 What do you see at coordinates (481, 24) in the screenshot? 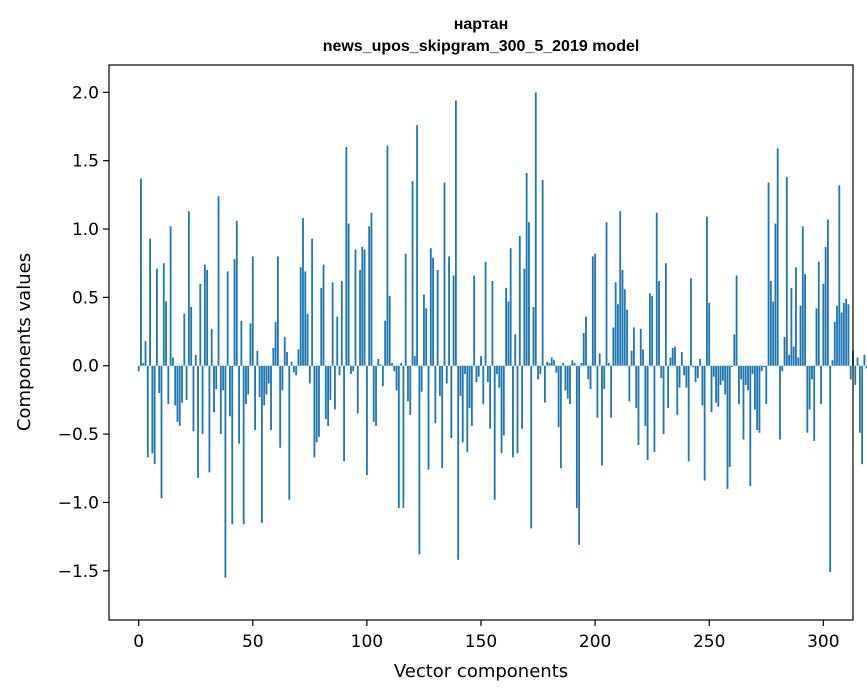
I see `chart-title: нартан` at bounding box center [481, 24].